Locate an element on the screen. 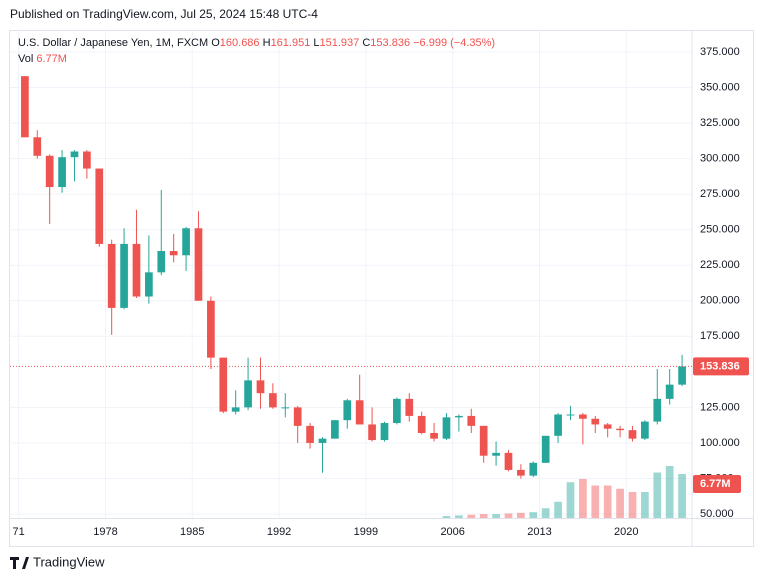 The image size is (764, 581). y-tick-label: 225.000 is located at coordinates (720, 265).